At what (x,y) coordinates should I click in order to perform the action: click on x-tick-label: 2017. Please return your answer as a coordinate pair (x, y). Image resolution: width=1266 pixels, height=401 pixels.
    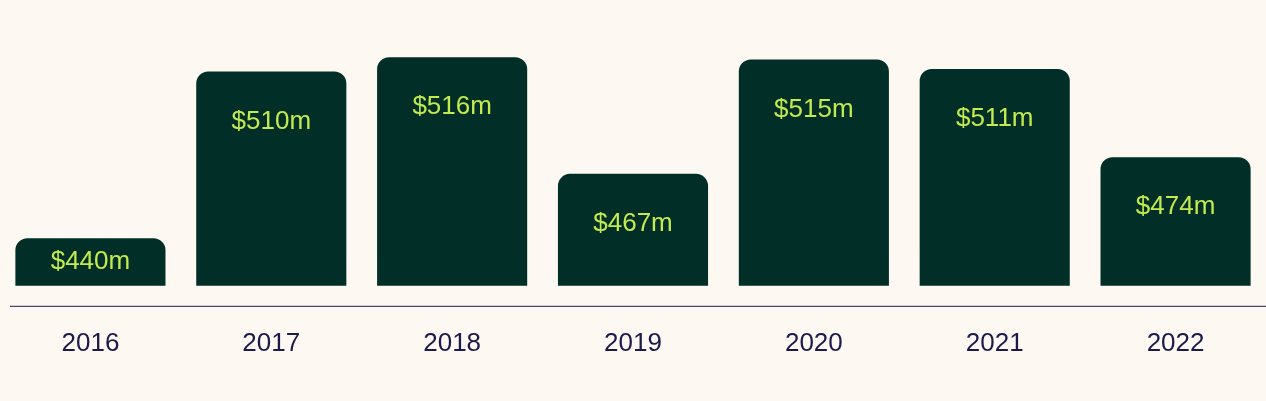
    Looking at the image, I should click on (271, 341).